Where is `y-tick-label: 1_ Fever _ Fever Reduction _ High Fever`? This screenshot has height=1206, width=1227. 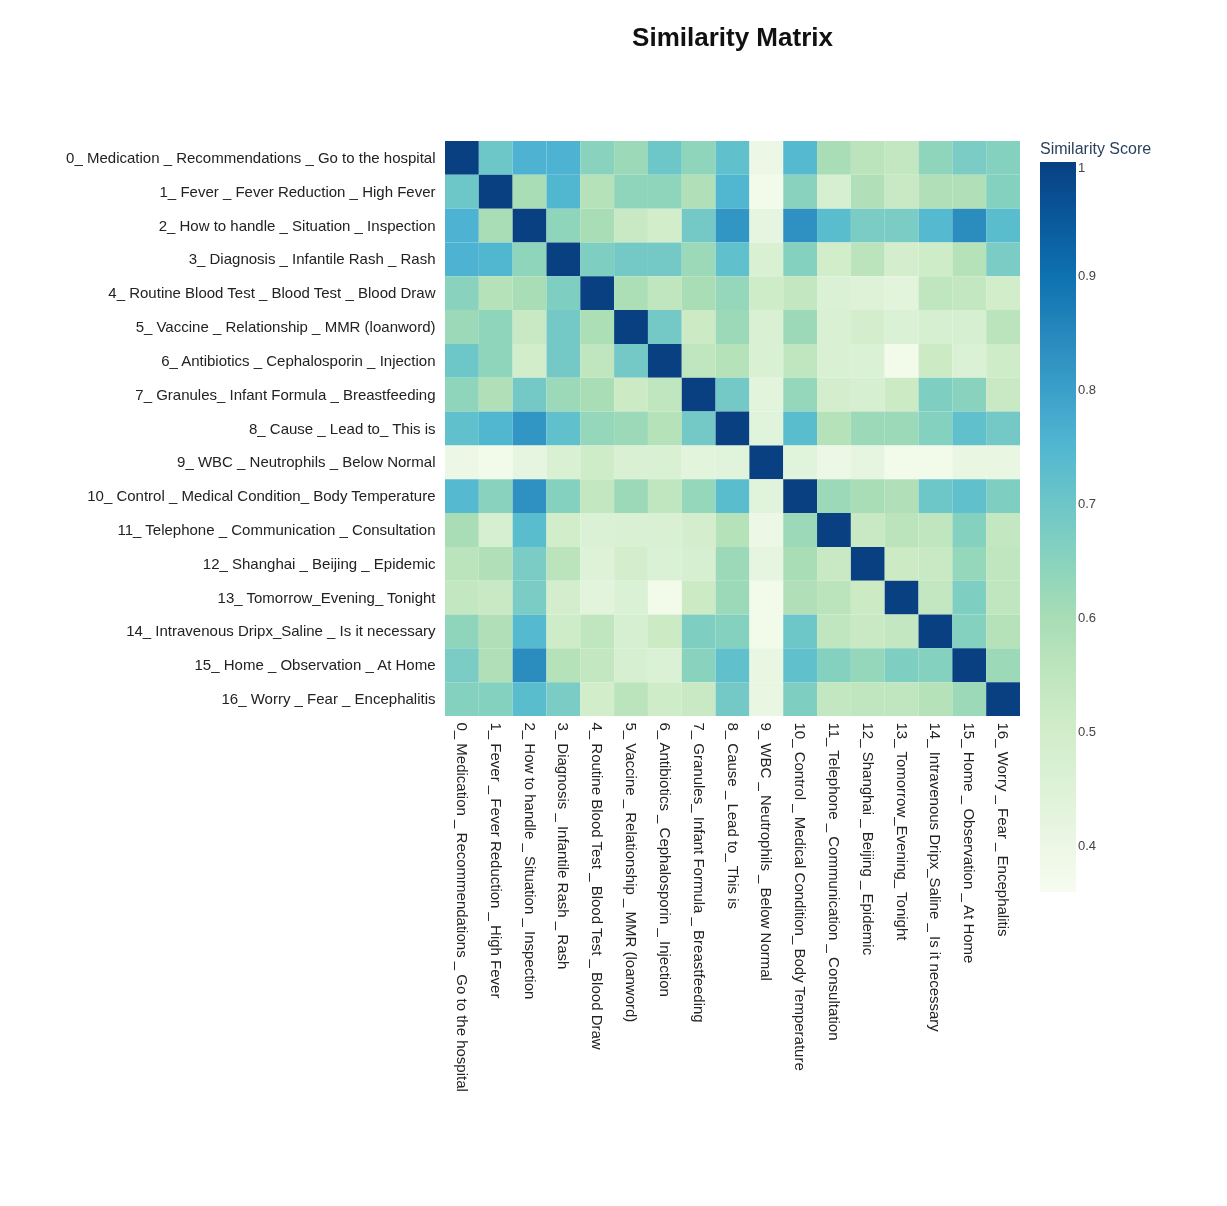
y-tick-label: 1_ Fever _ Fever Reduction _ High Fever is located at coordinates (297, 191).